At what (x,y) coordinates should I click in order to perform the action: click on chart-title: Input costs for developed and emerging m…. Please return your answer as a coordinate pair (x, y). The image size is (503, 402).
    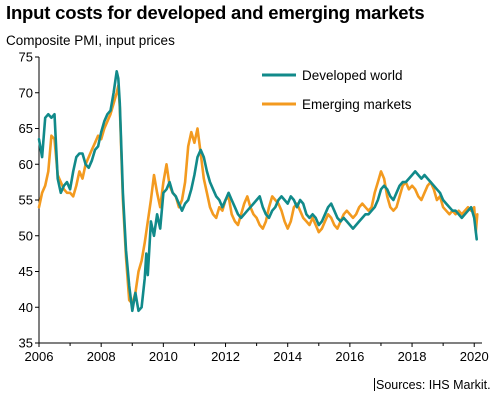
    Looking at the image, I should click on (215, 12).